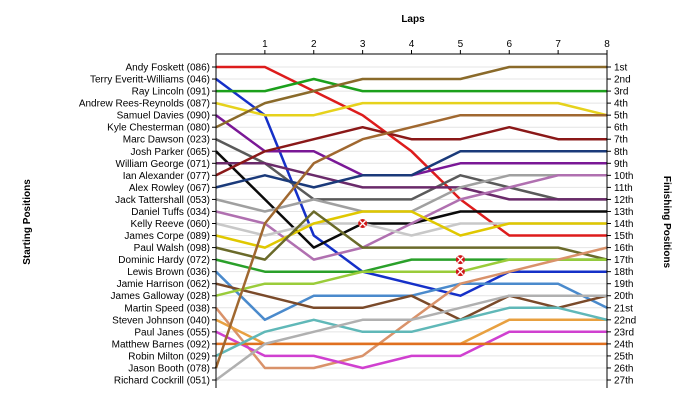 The image size is (700, 405). Describe the element at coordinates (163, 284) in the screenshot. I see `start-label: Jamie Harrison (062)` at that location.